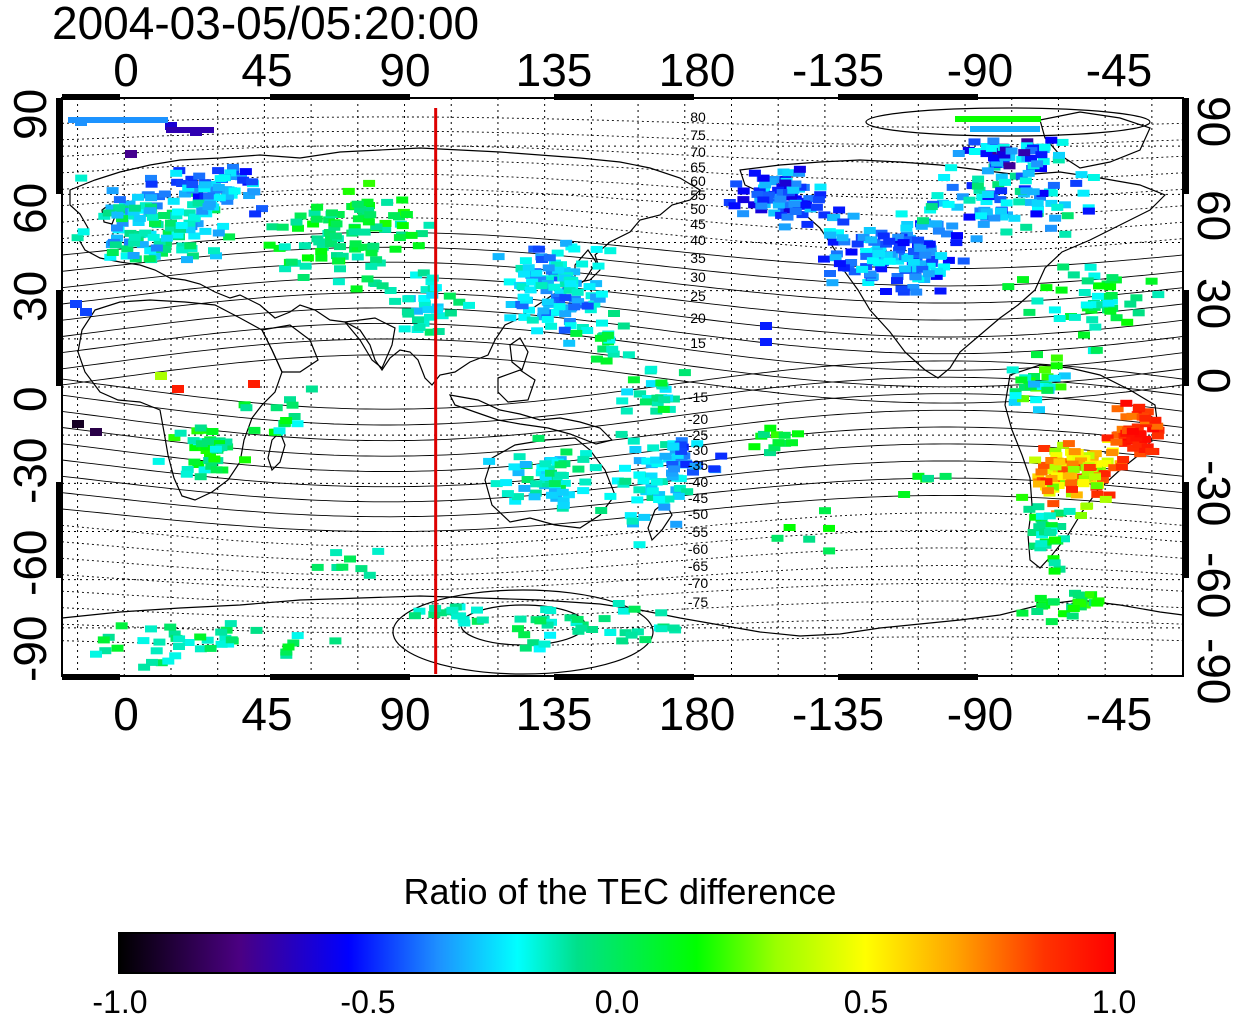 Image resolution: width=1240 pixels, height=1024 pixels. What do you see at coordinates (698, 195) in the screenshot?
I see `contour-label: 55` at bounding box center [698, 195].